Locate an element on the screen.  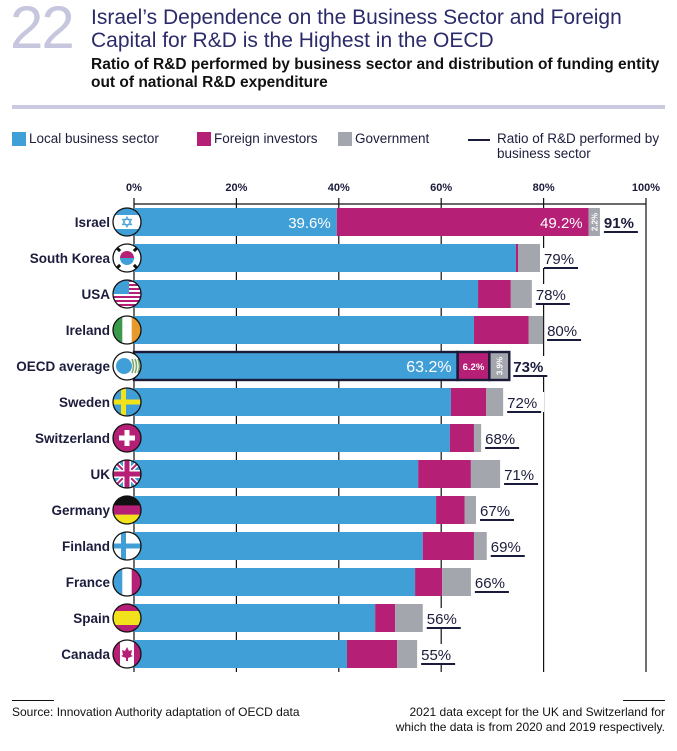
total-label: 68% is located at coordinates (500, 439).